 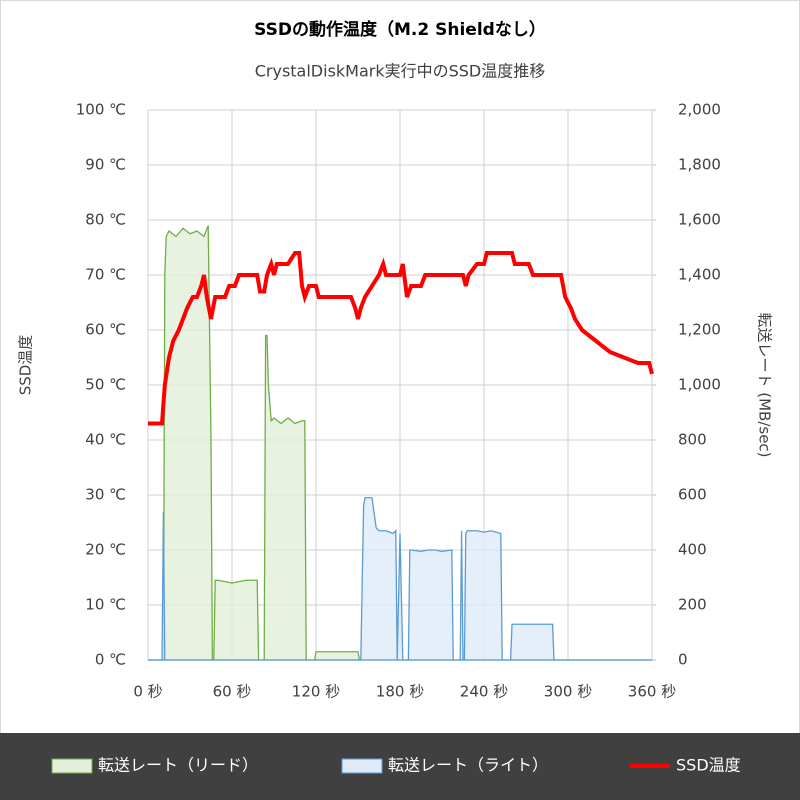 What do you see at coordinates (105, 495) in the screenshot?
I see `y-tick-label: 30 ℃` at bounding box center [105, 495].